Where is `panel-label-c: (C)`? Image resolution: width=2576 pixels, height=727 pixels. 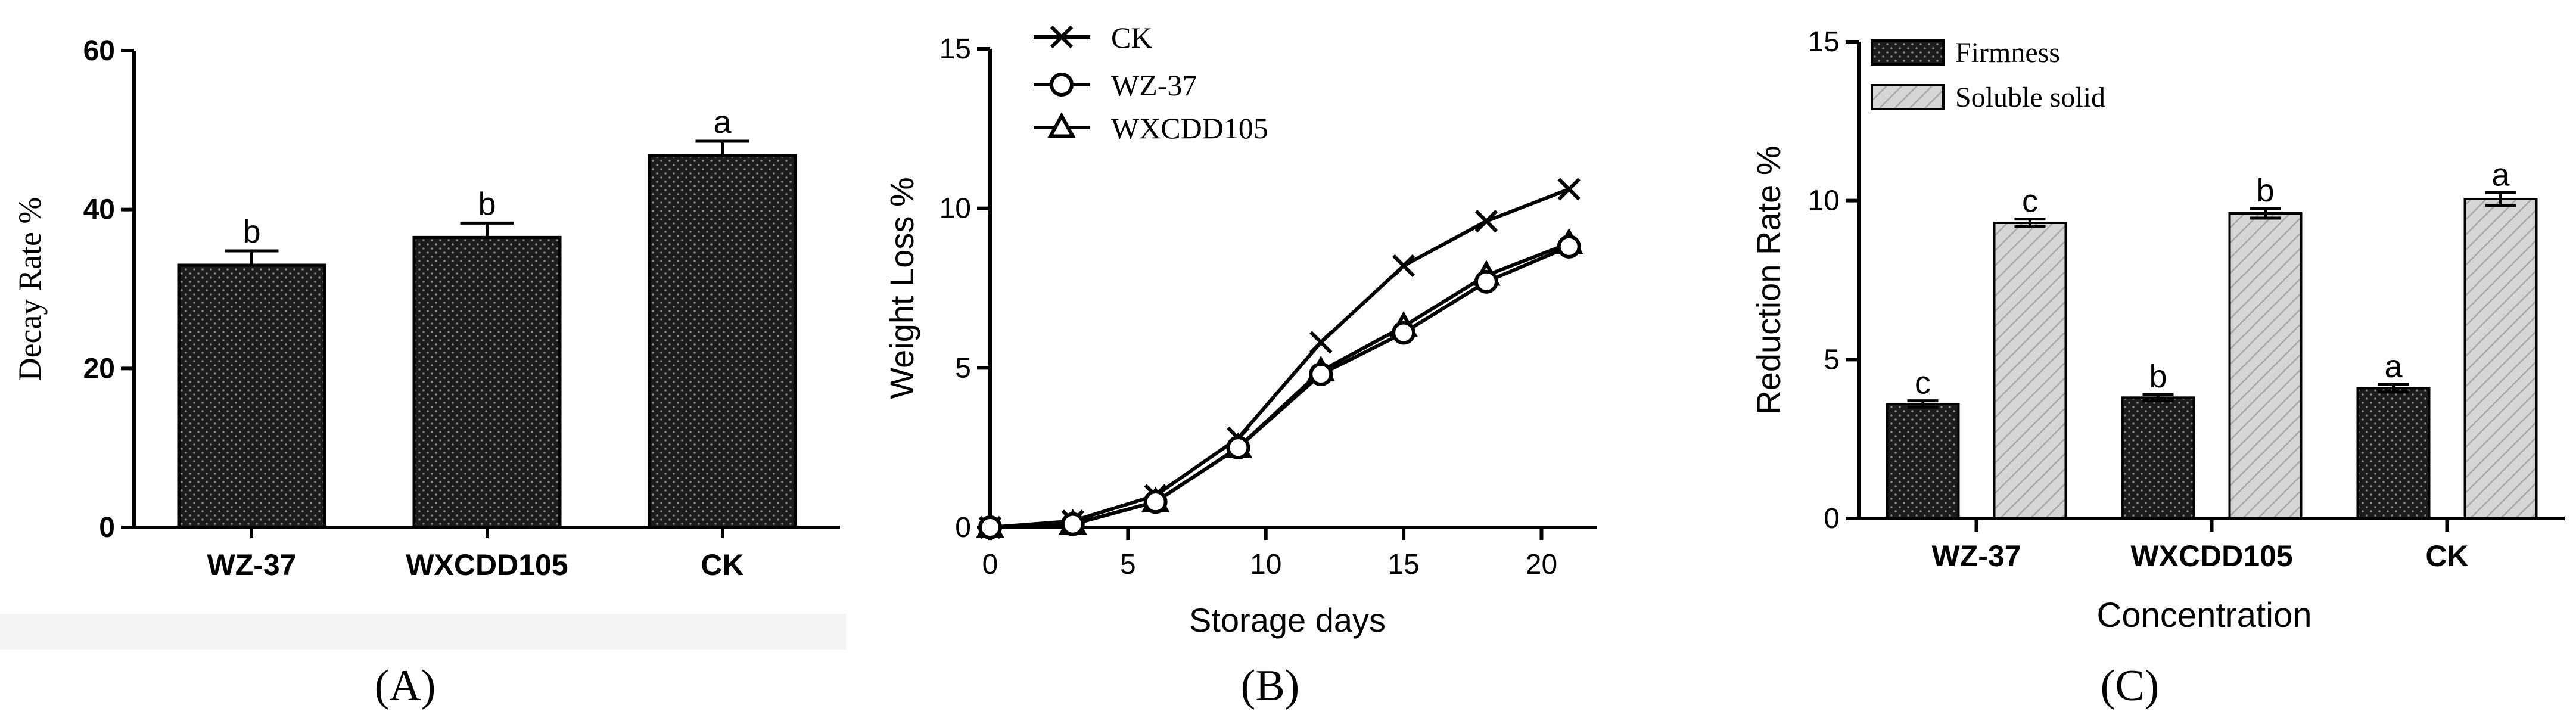 panel-label-c: (C) is located at coordinates (2130, 685).